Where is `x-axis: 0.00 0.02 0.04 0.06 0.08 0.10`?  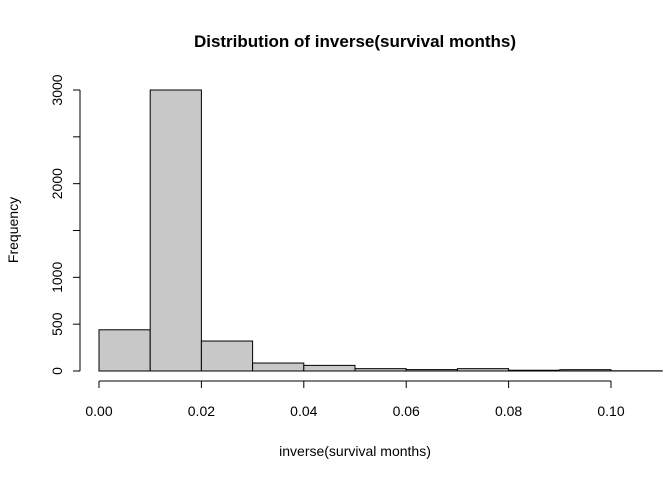
x-axis: 0.00 0.02 0.04 0.06 0.08 0.10 is located at coordinates (355, 399).